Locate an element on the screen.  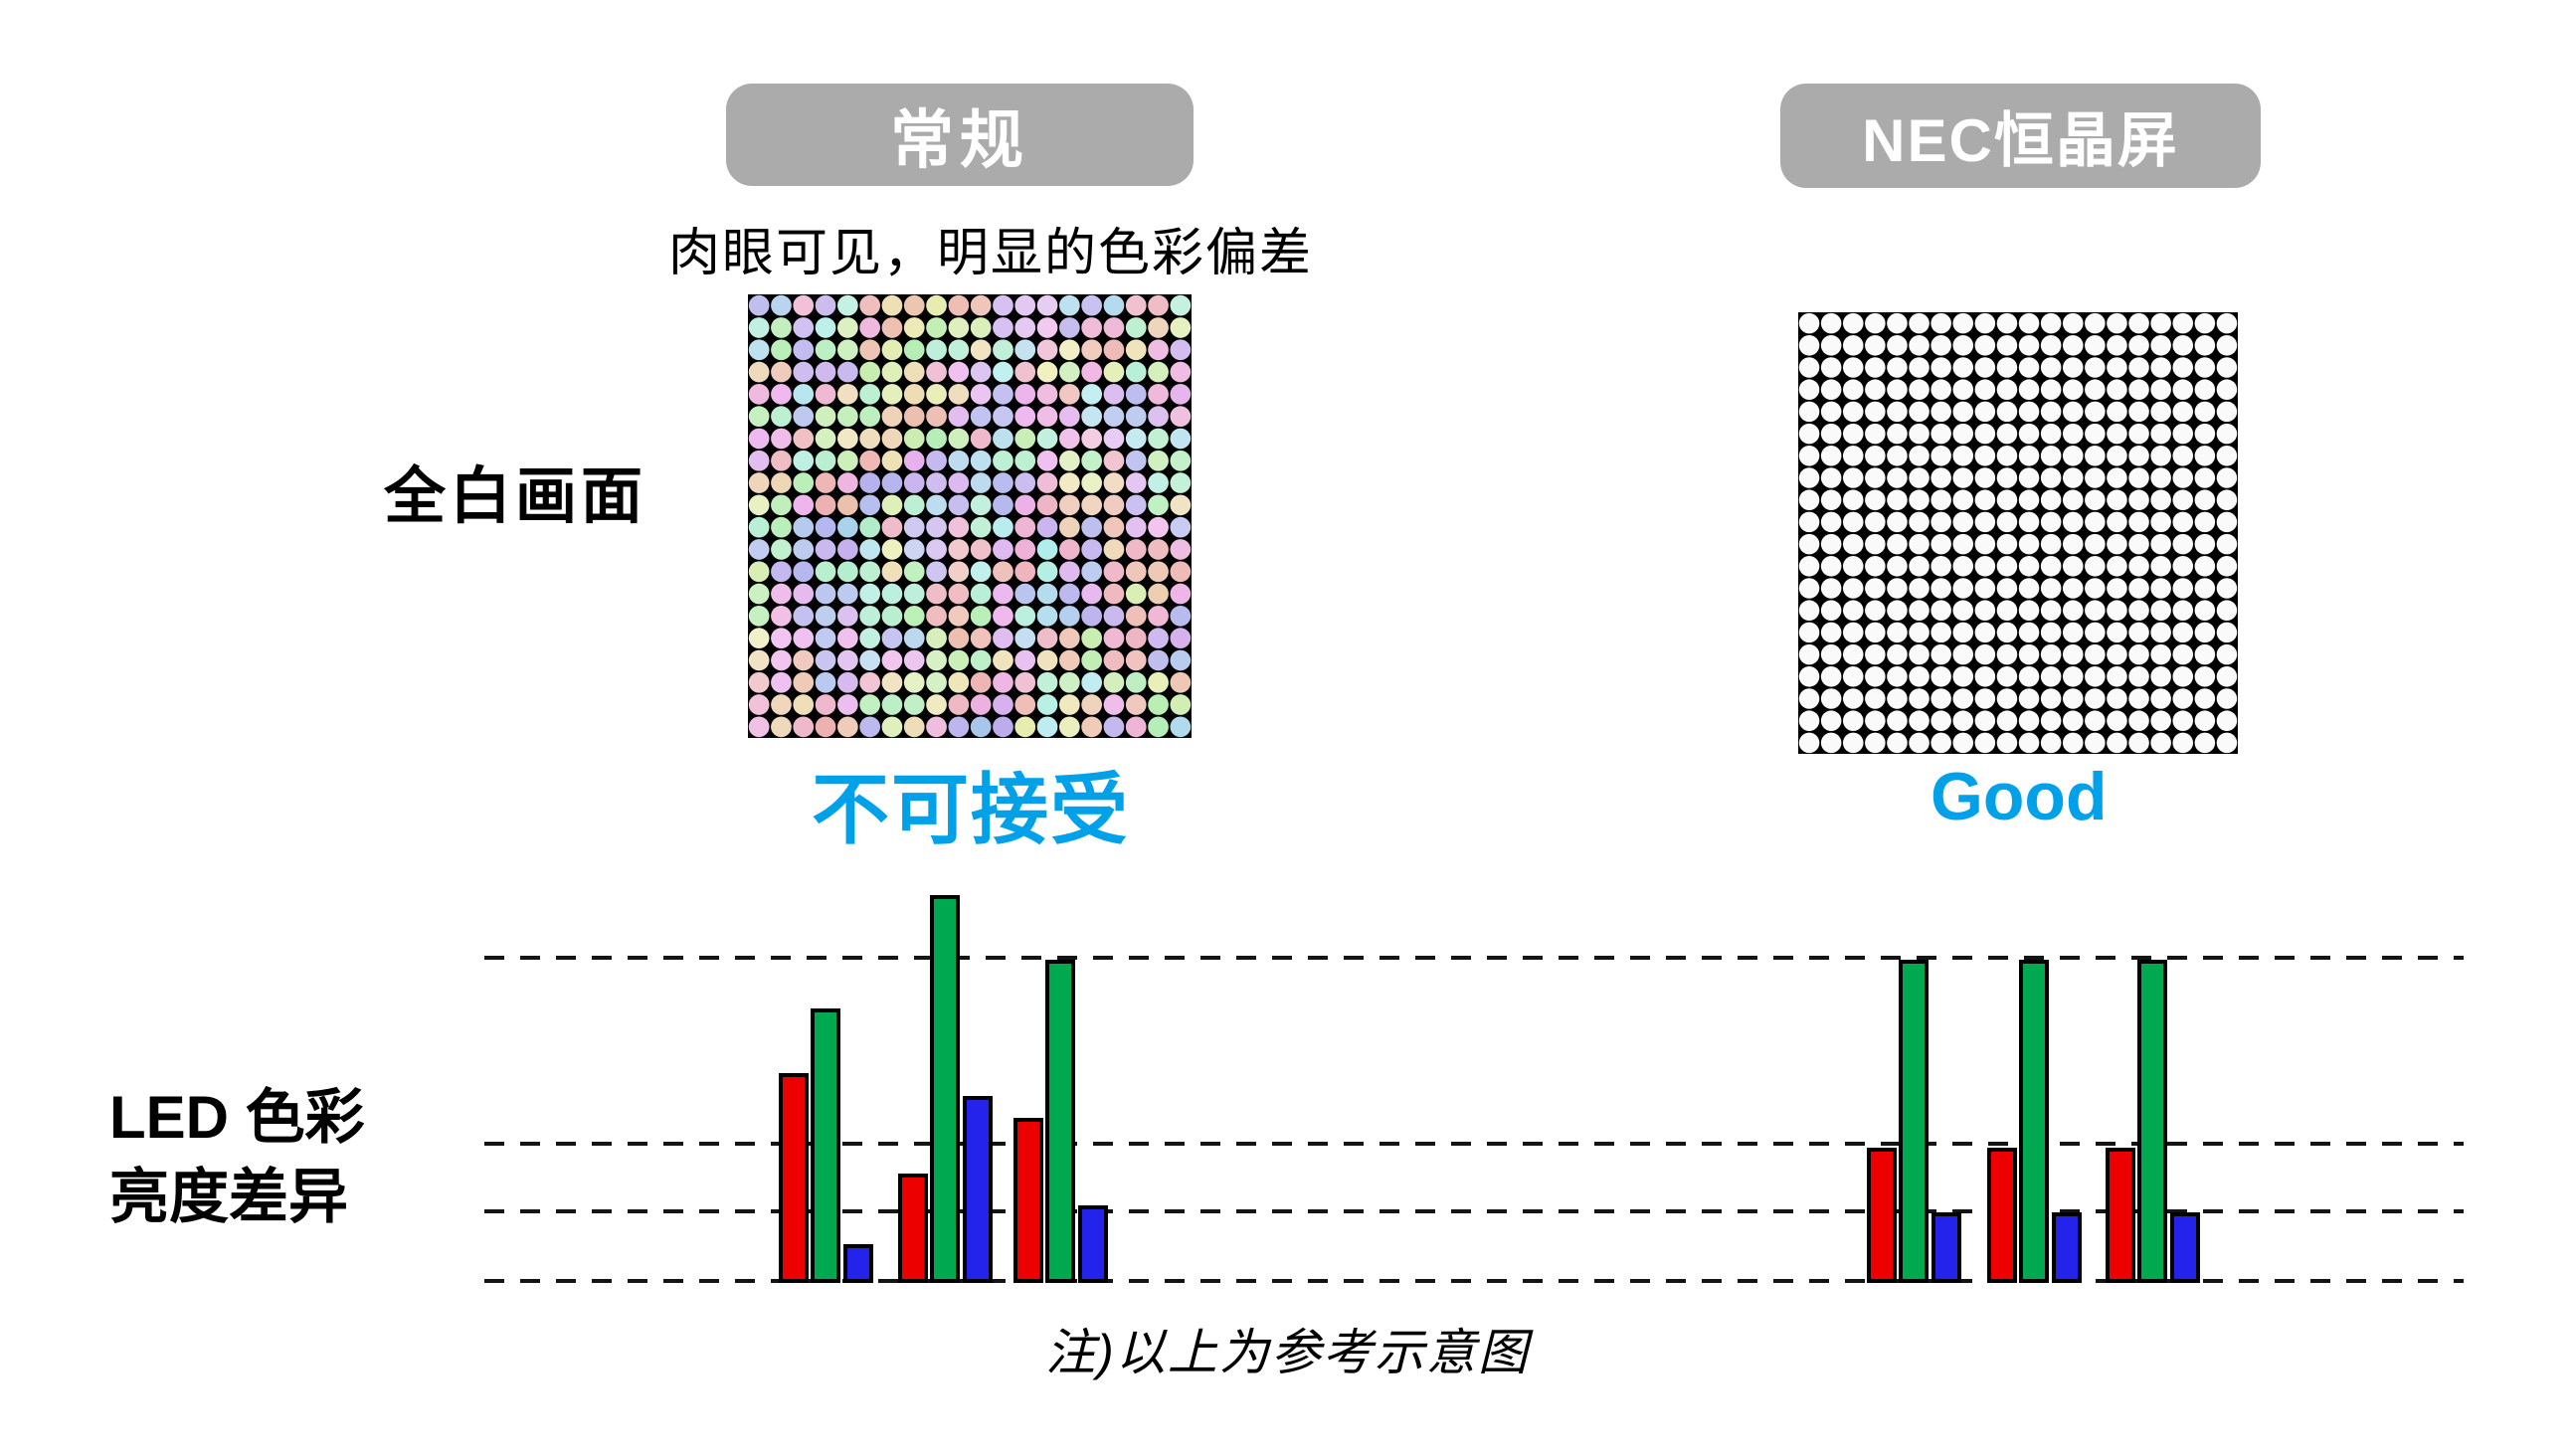
bar-conventional-g2-R is located at coordinates (913, 1228).